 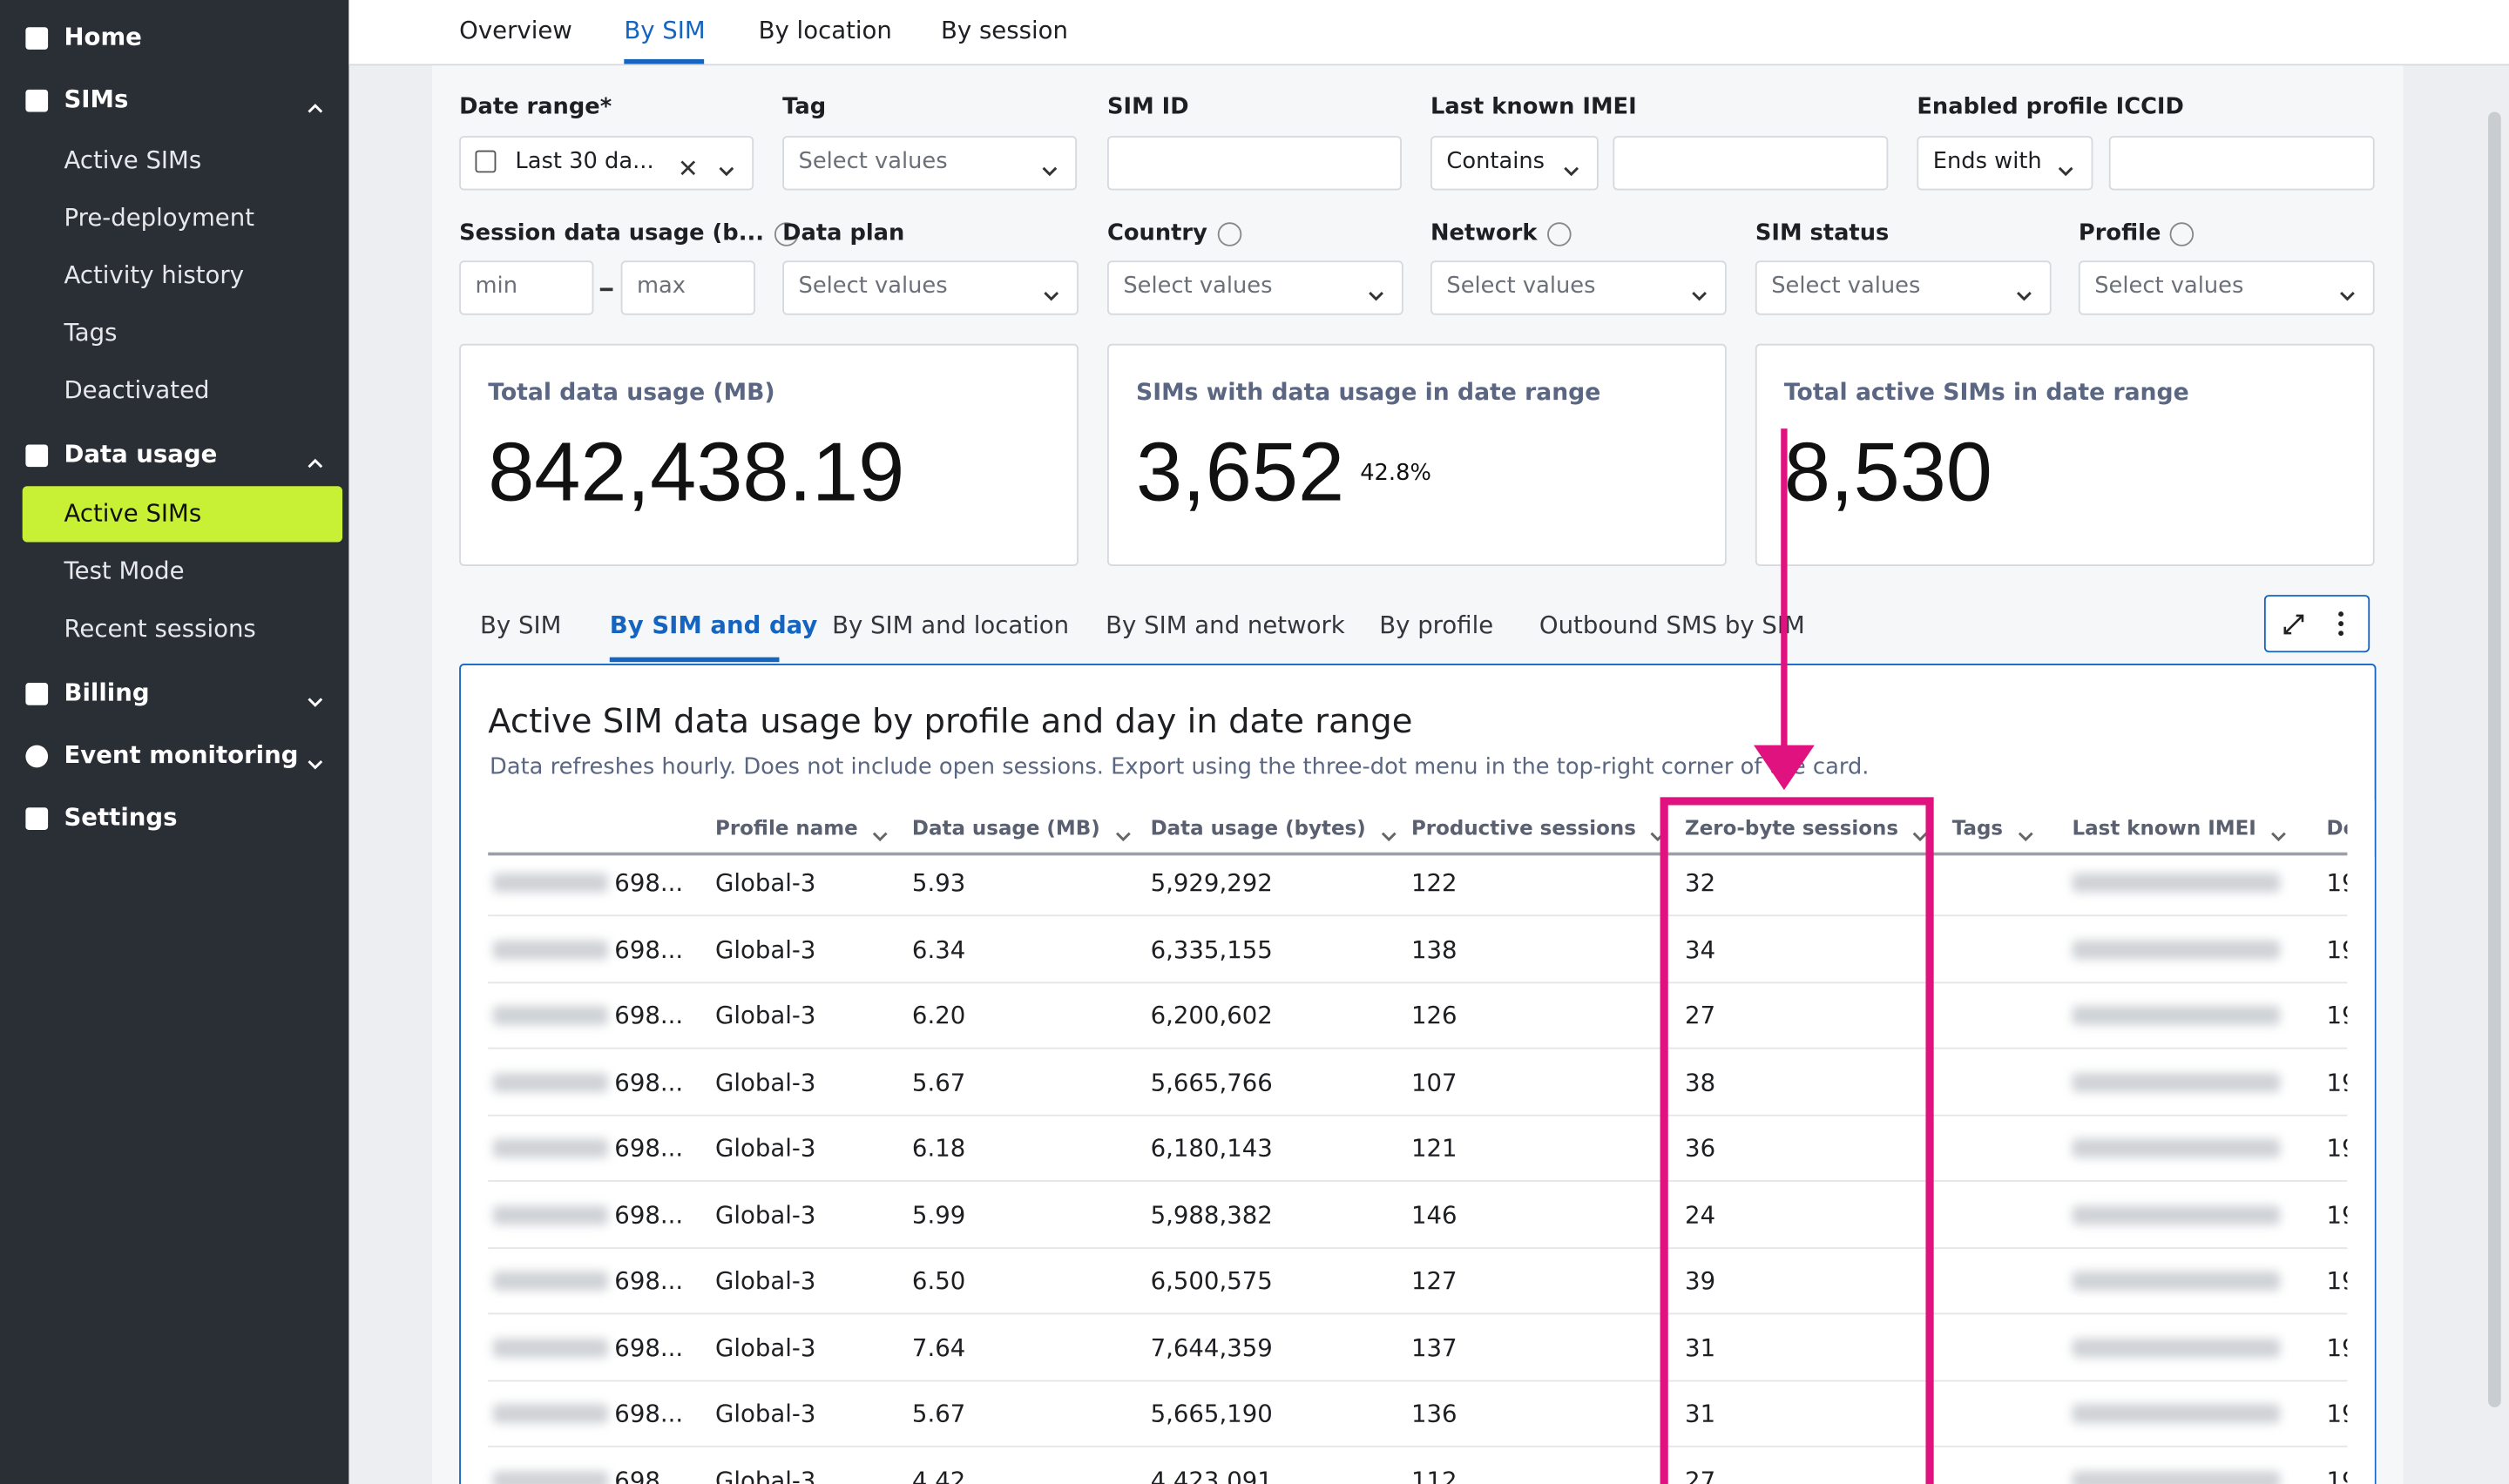 What do you see at coordinates (1433, 1016) in the screenshot?
I see `table-cell: 126` at bounding box center [1433, 1016].